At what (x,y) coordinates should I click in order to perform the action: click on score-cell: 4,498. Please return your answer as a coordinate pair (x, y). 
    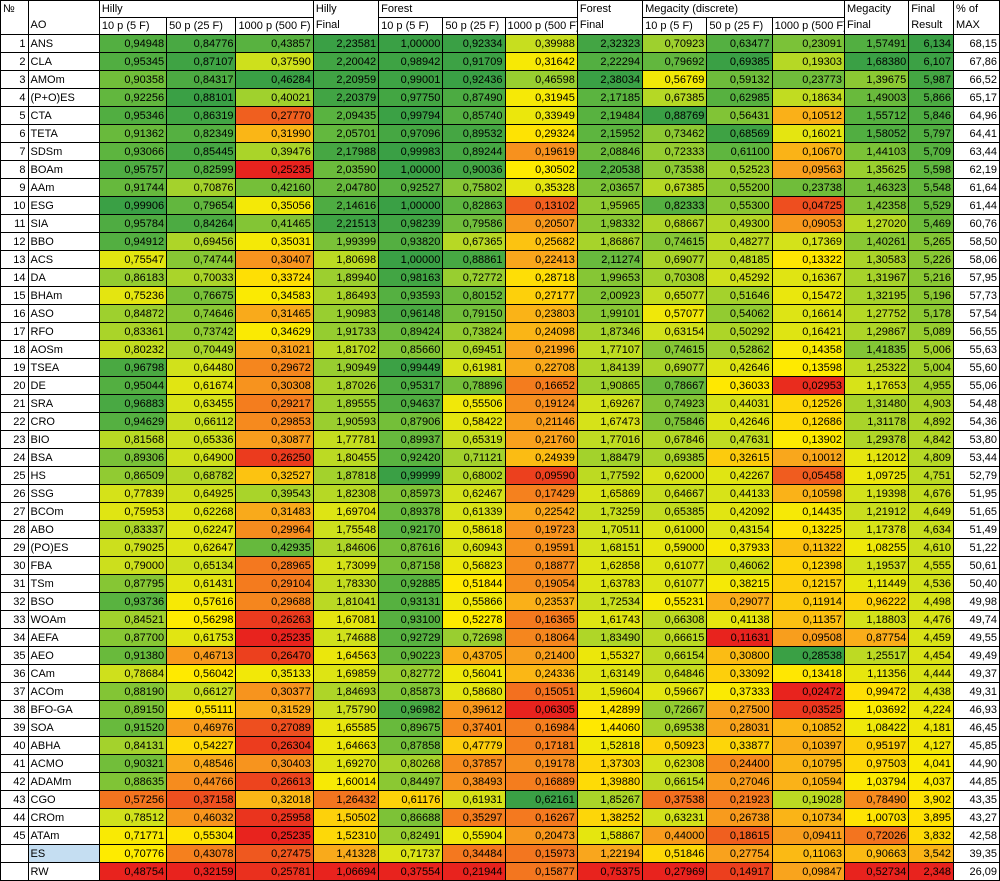
    Looking at the image, I should click on (931, 601).